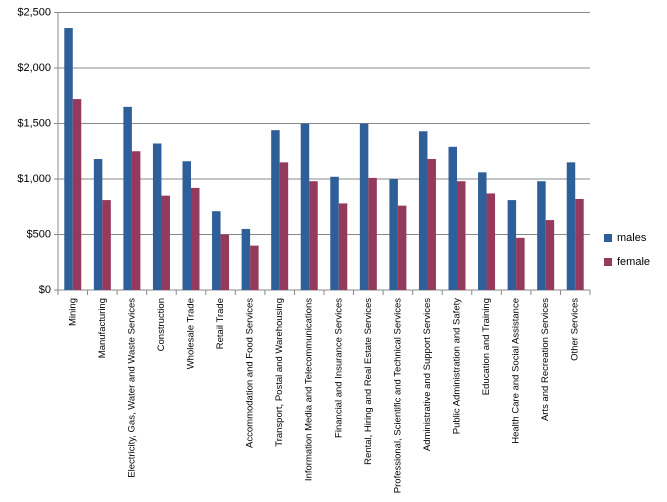  I want to click on x-tick-label: Arts and Recreation Services, so click(545, 359).